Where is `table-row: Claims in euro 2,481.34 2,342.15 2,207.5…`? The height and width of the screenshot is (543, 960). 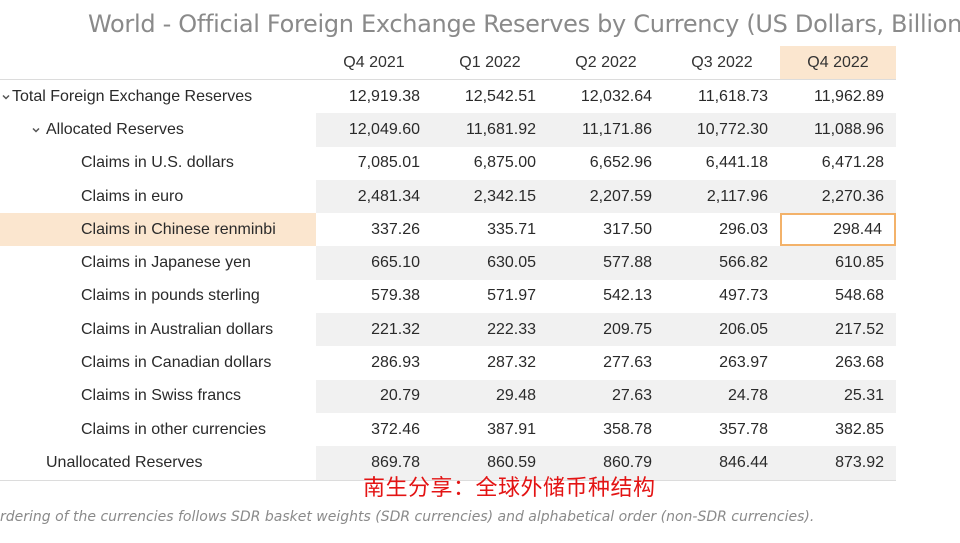
table-row: Claims in euro 2,481.34 2,342.15 2,207.5… is located at coordinates (448, 196).